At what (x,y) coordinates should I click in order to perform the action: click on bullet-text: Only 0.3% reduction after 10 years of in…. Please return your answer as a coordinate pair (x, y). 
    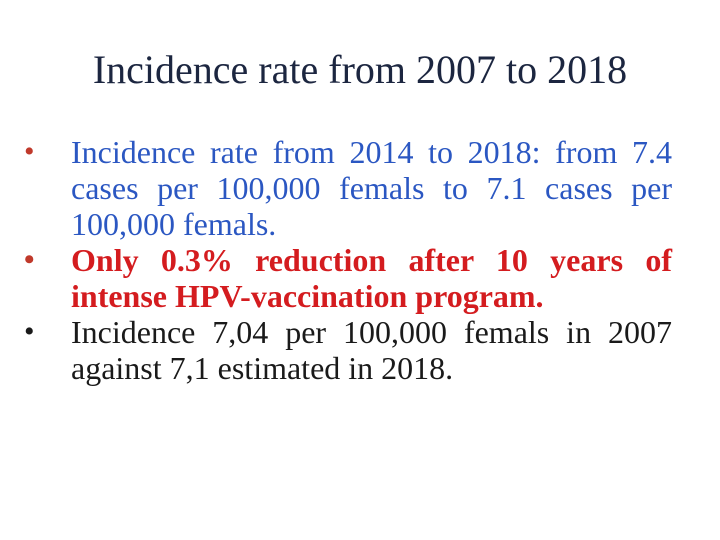
    Looking at the image, I should click on (371, 278).